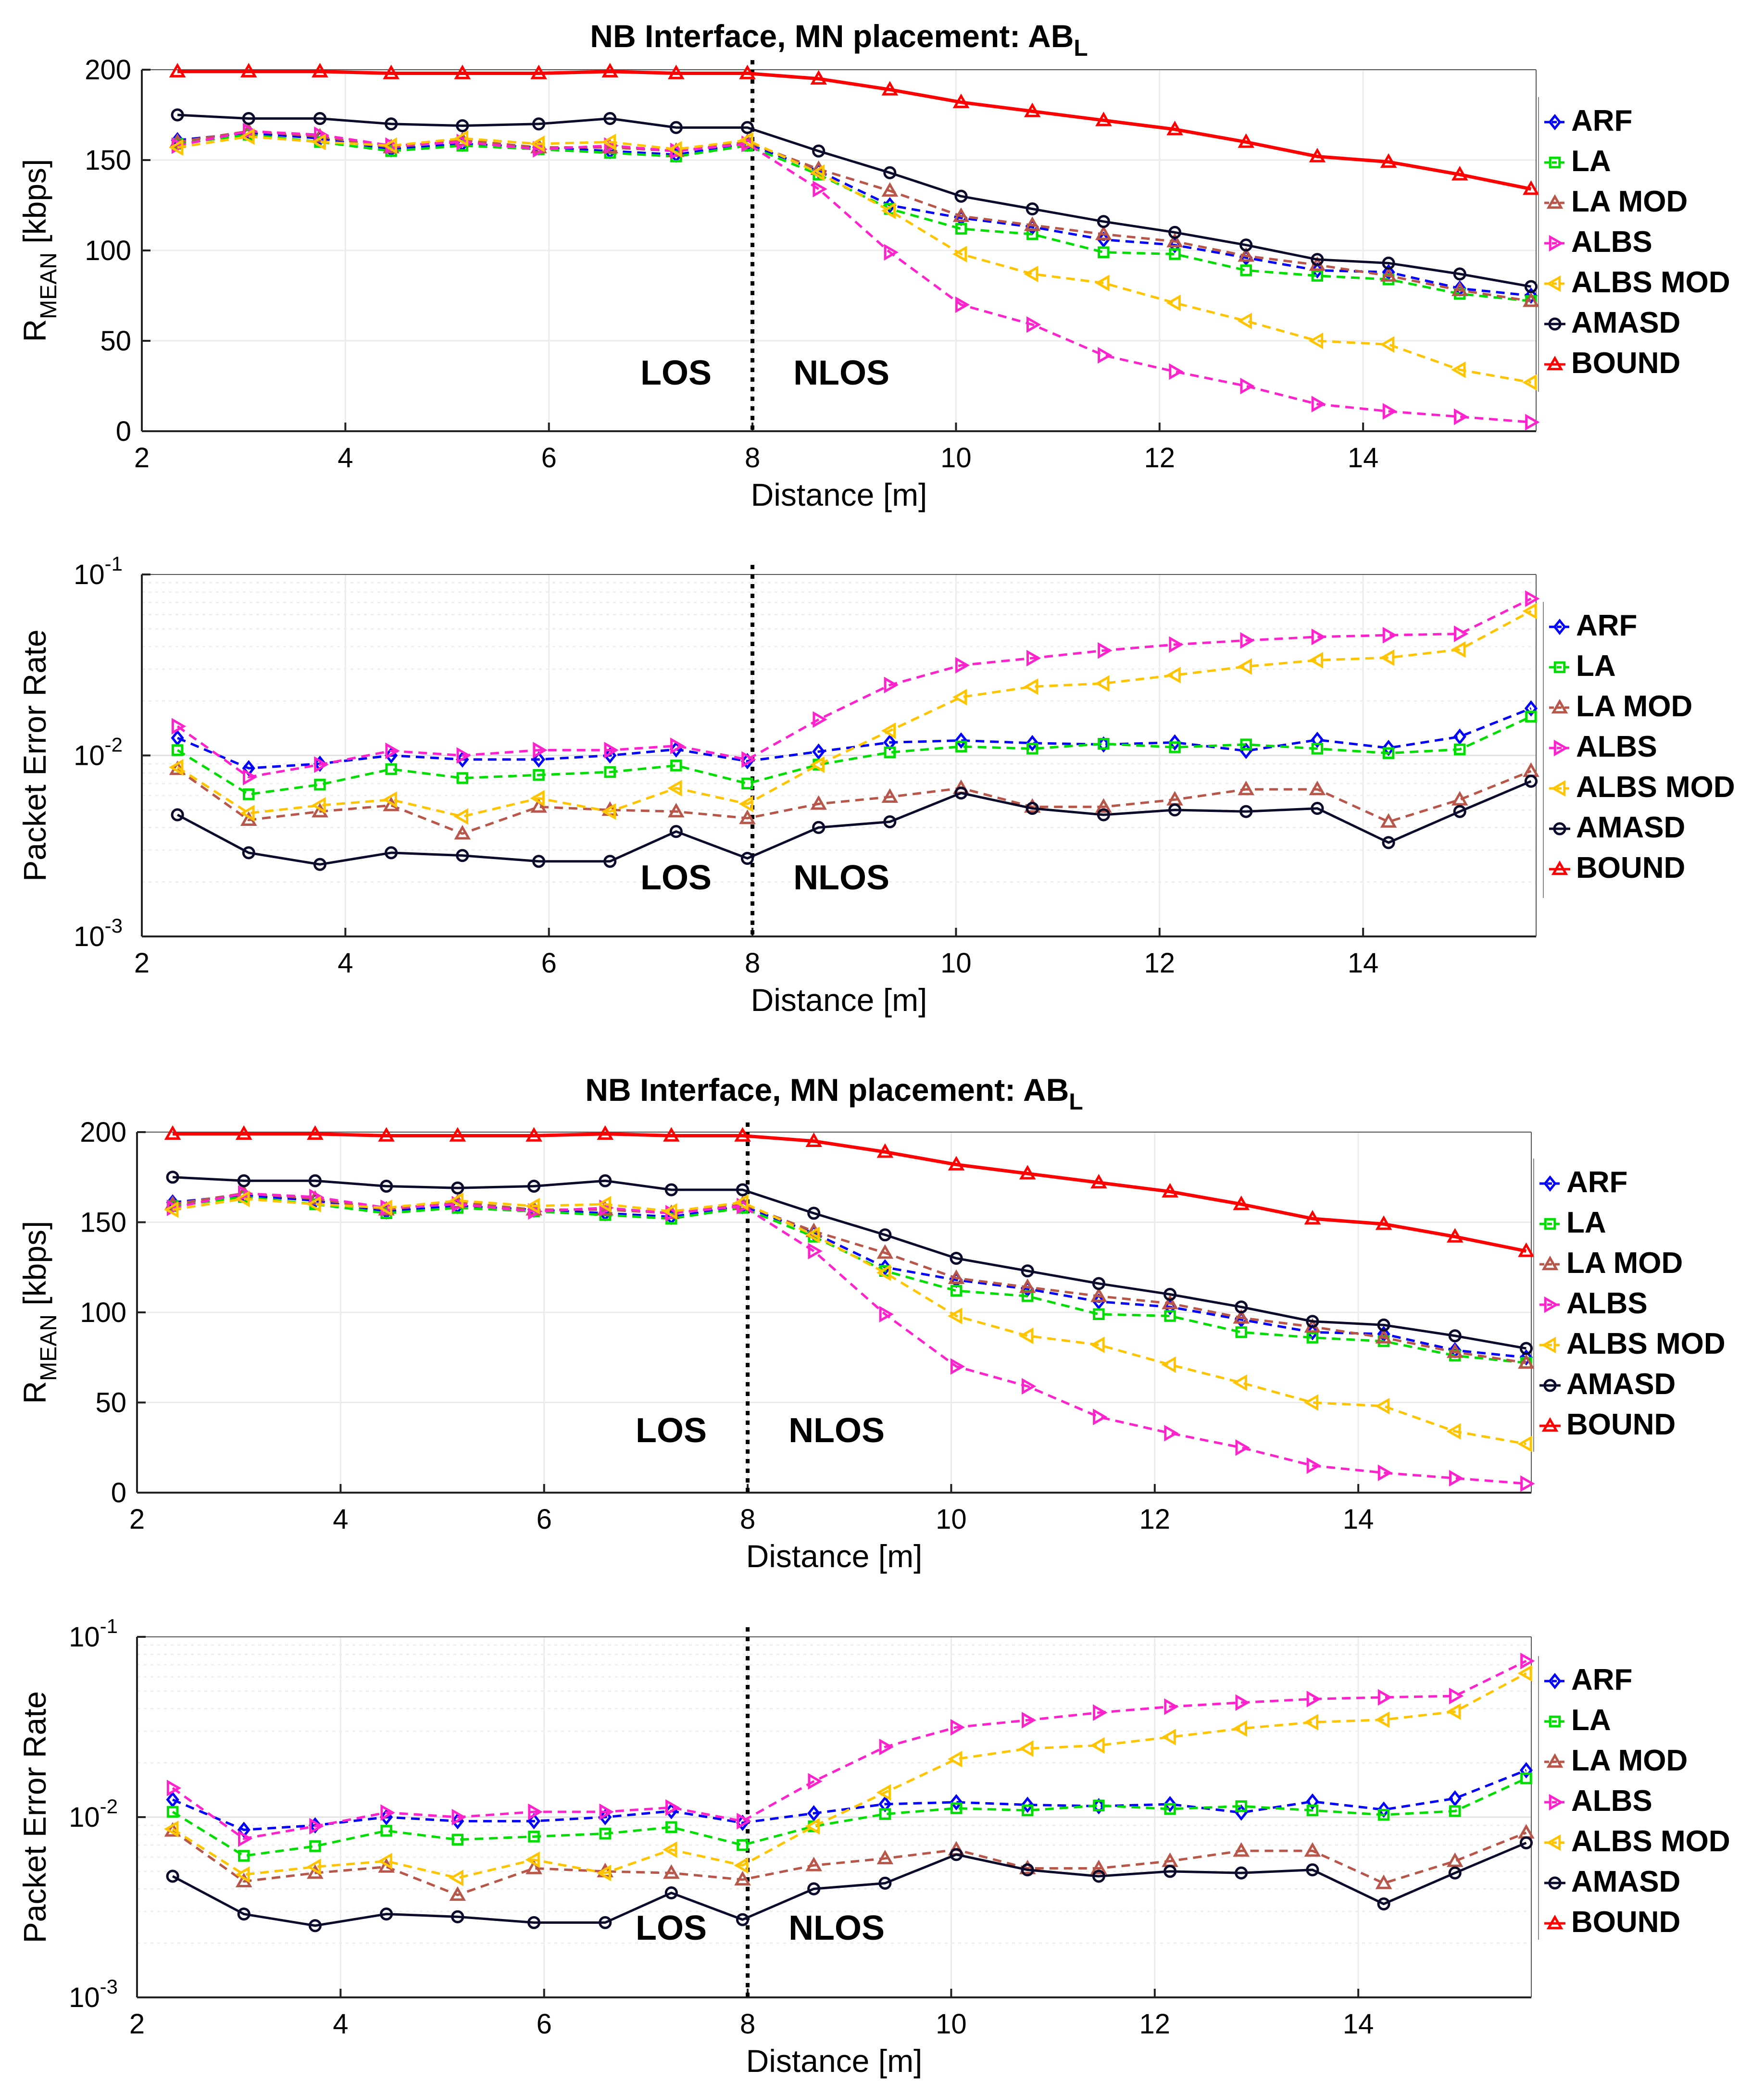 The height and width of the screenshot is (2082, 1764). What do you see at coordinates (1630, 868) in the screenshot?
I see `legend-label: BOUND` at bounding box center [1630, 868].